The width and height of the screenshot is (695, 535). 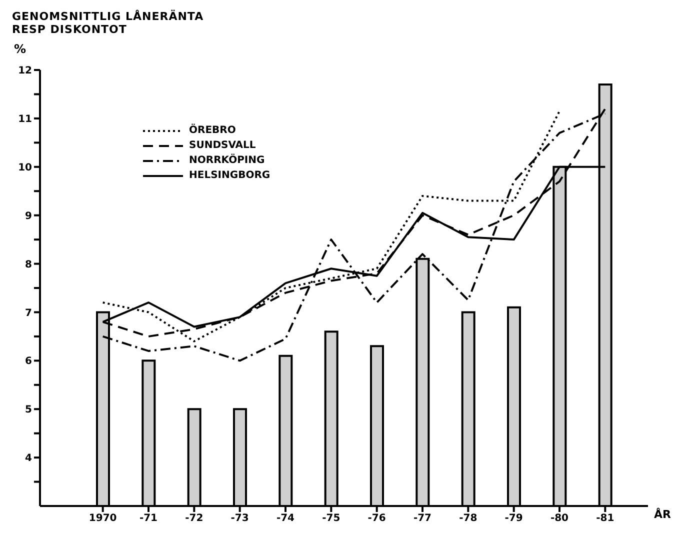 What do you see at coordinates (25, 119) in the screenshot?
I see `y-tick-label: 11` at bounding box center [25, 119].